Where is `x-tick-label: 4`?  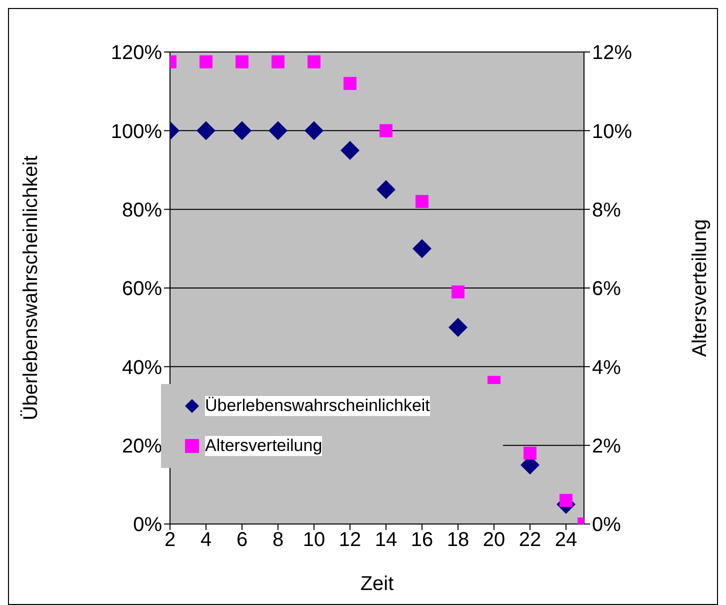
x-tick-label: 4 is located at coordinates (206, 540).